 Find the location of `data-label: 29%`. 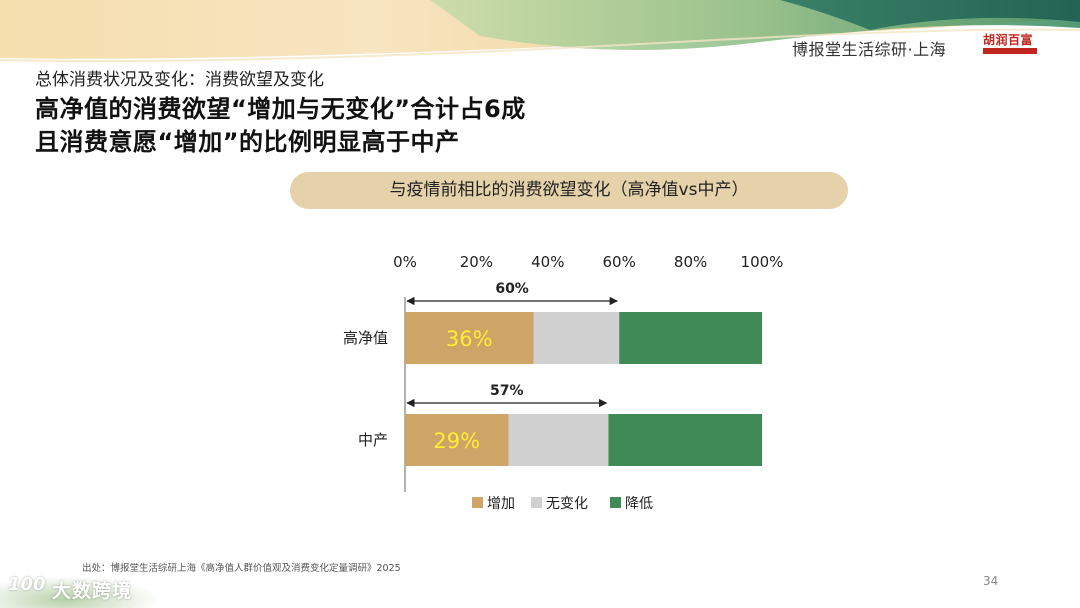

data-label: 29% is located at coordinates (456, 441).